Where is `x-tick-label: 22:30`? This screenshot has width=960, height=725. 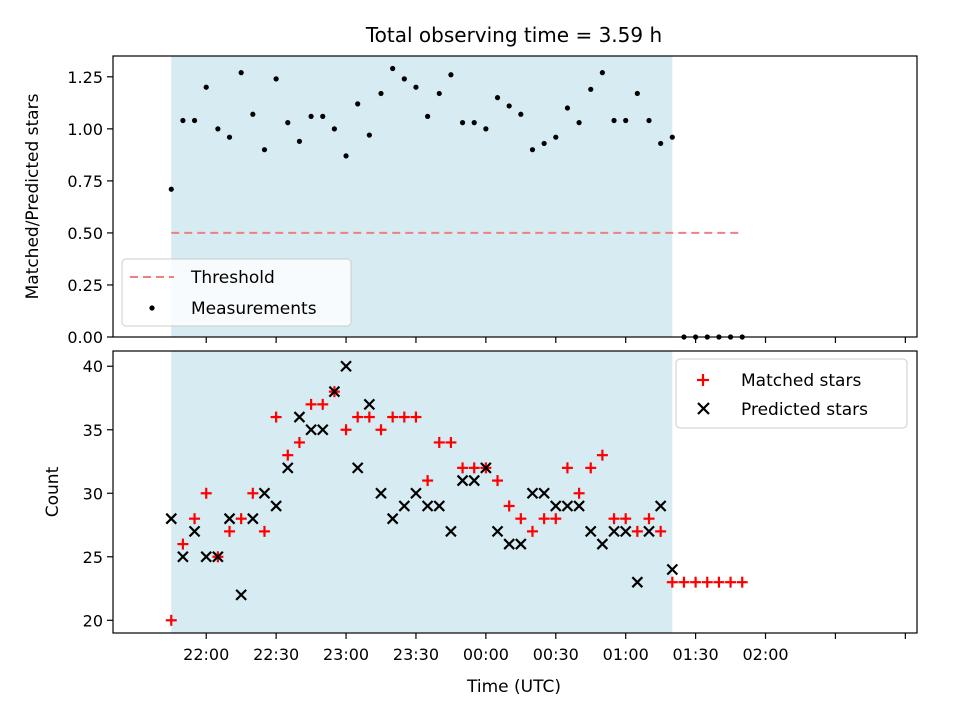
x-tick-label: 22:30 is located at coordinates (276, 654).